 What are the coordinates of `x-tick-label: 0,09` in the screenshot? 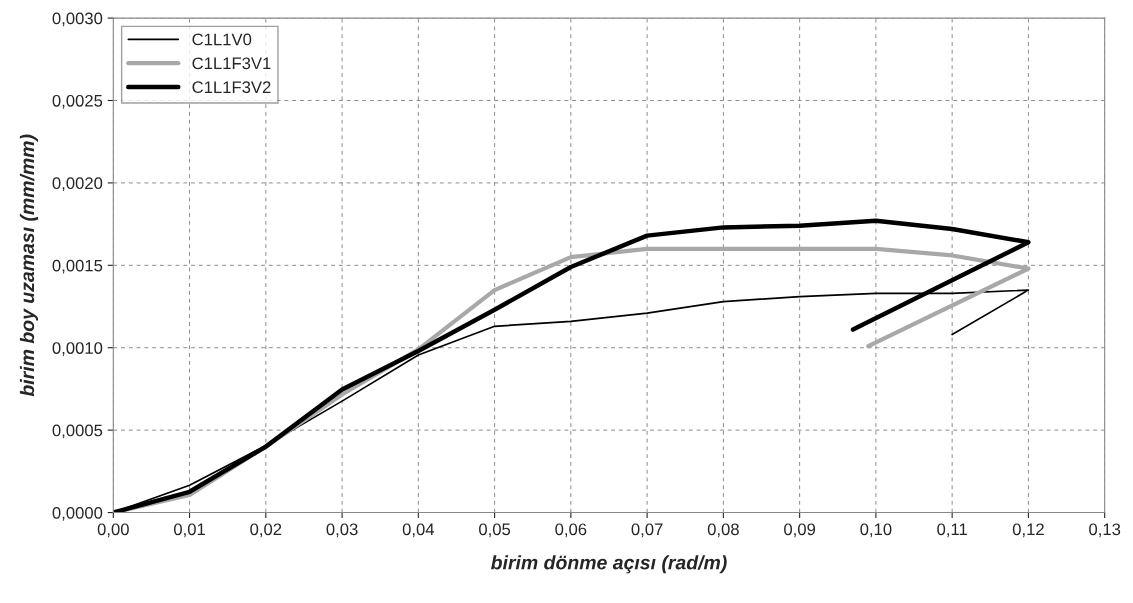 It's located at (800, 530).